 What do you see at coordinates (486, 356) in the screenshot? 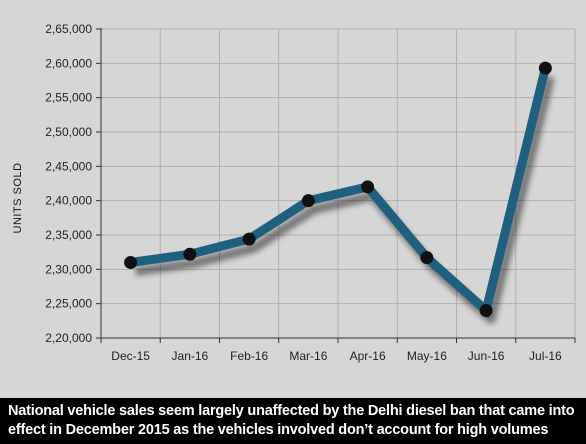
I see `x-tick-label: Jun-16` at bounding box center [486, 356].